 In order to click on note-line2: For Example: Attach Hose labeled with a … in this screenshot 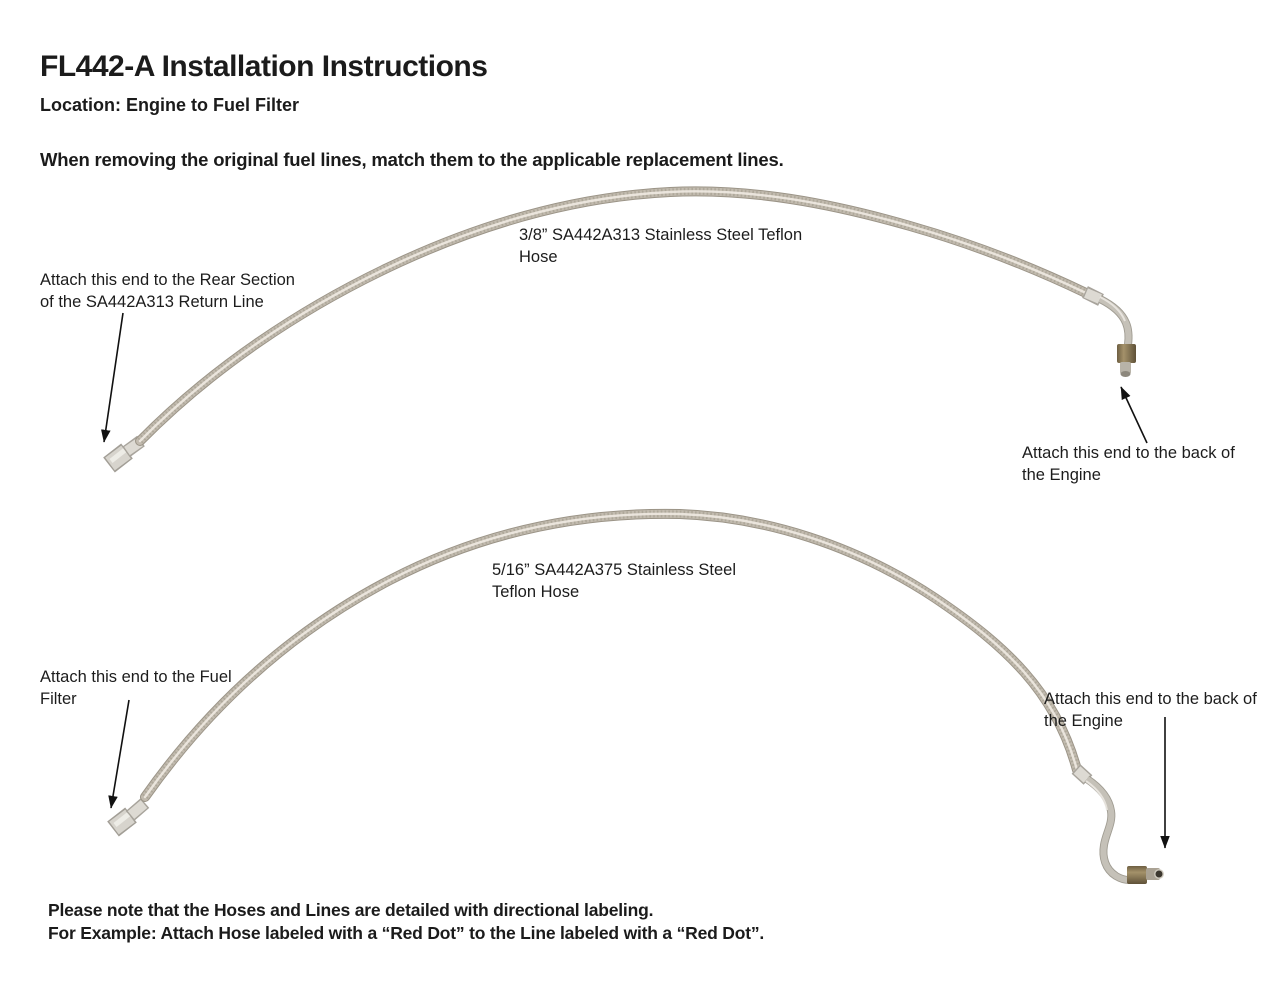, I will do `click(406, 933)`.